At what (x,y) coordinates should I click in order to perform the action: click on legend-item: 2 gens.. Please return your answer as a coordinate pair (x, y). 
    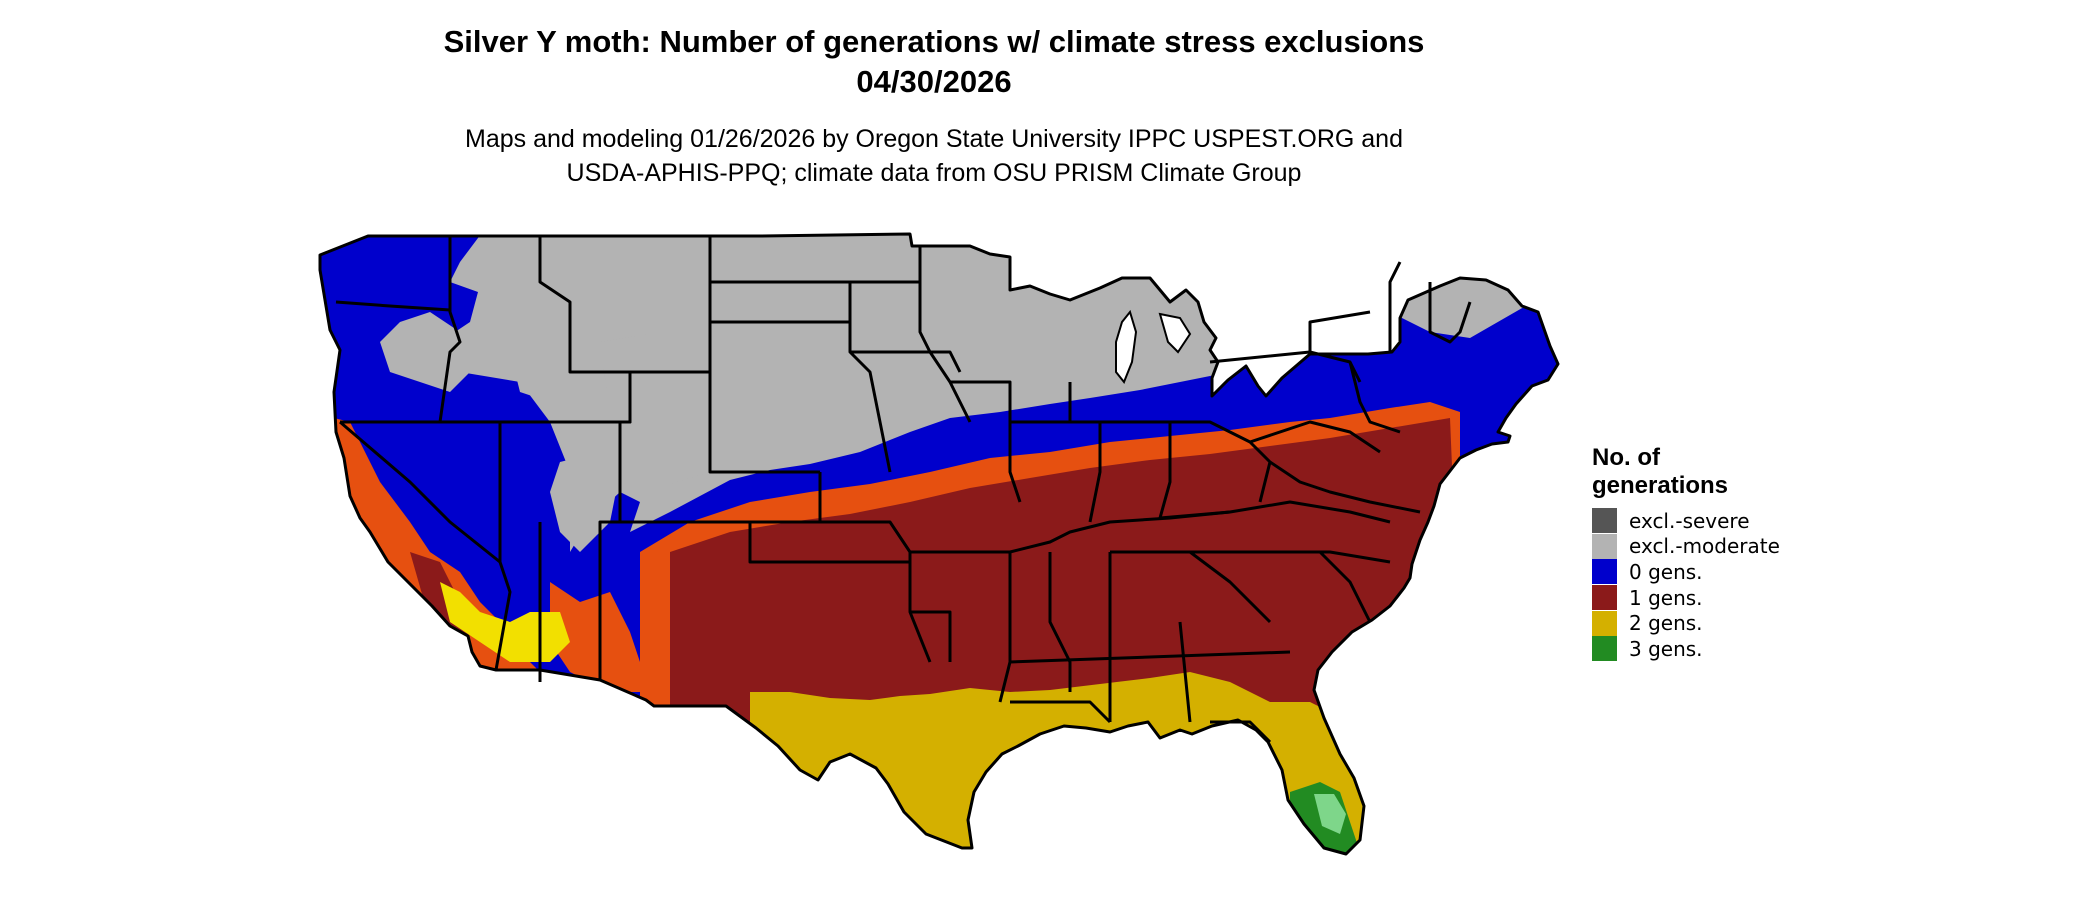
    Looking at the image, I should click on (1686, 623).